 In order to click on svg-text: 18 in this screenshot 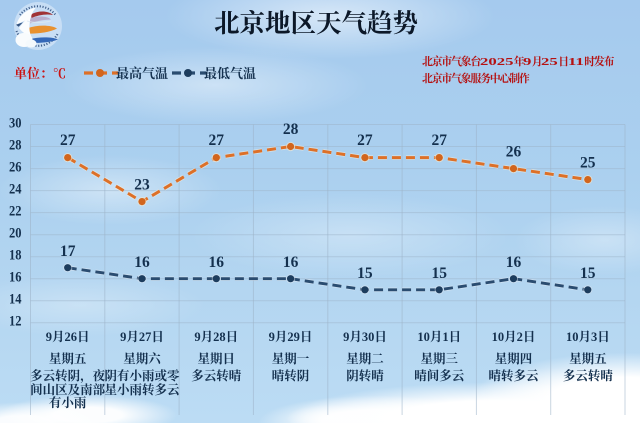, I will do `click(15, 256)`.